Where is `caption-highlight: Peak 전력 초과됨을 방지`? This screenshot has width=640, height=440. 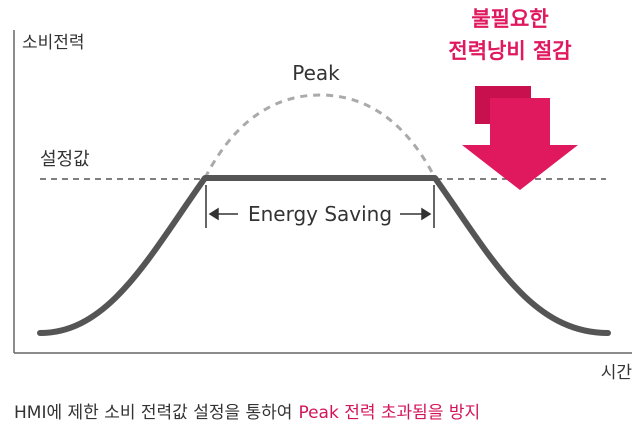
caption-highlight: Peak 전력 초과됨을 방지 is located at coordinates (389, 413).